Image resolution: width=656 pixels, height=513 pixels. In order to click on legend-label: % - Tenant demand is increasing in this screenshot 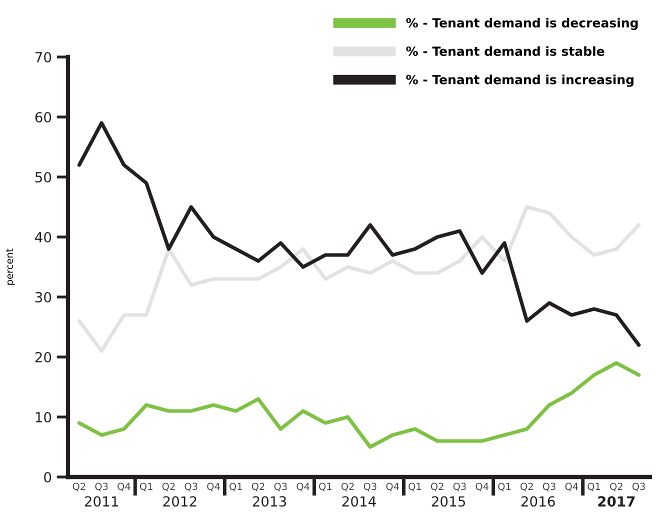, I will do `click(520, 80)`.